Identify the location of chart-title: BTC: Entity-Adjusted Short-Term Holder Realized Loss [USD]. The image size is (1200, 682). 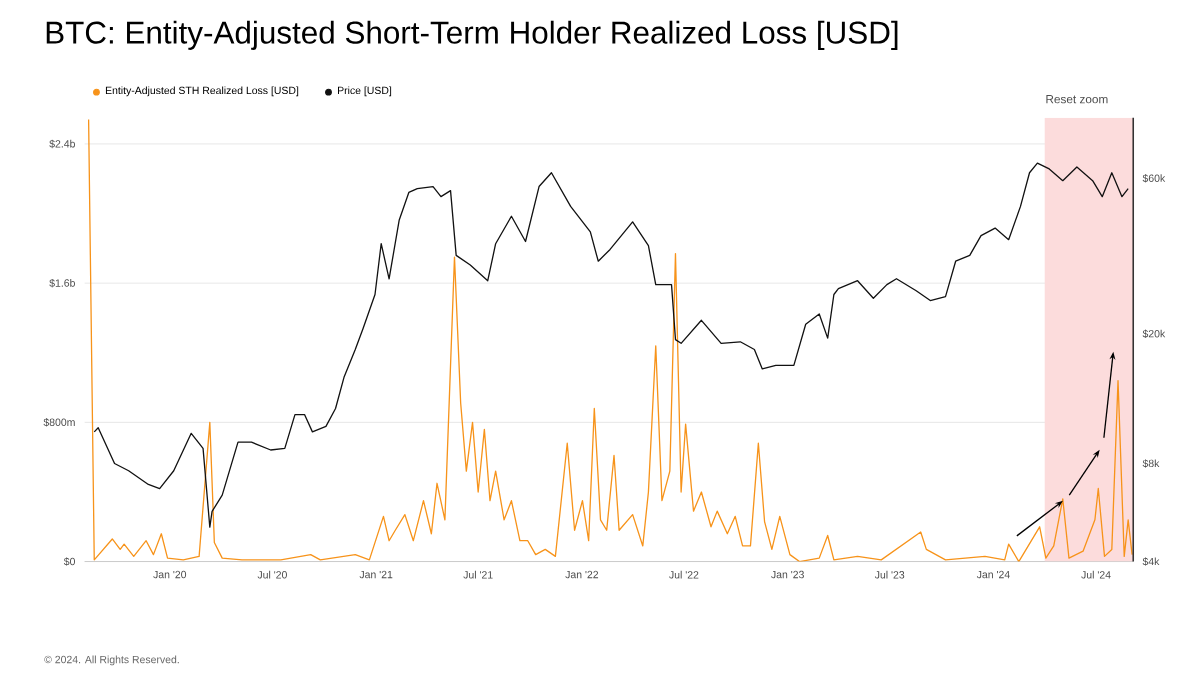
(472, 36).